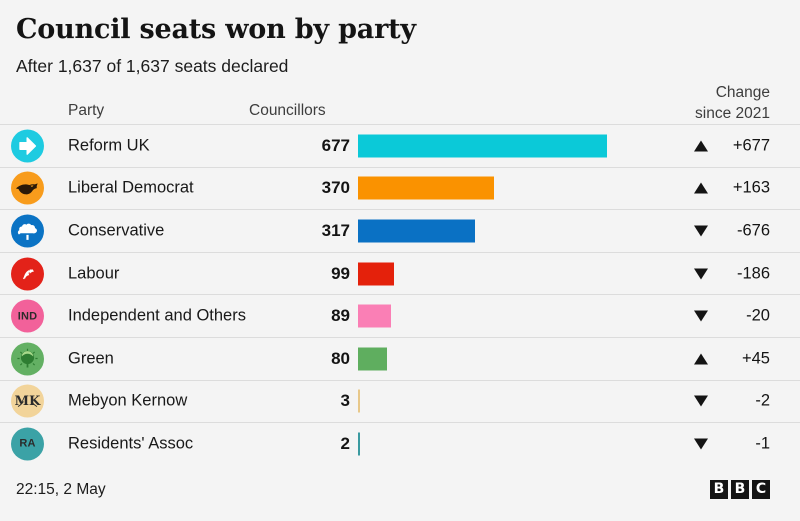  I want to click on party-logo-label-icon: RA, so click(27, 444).